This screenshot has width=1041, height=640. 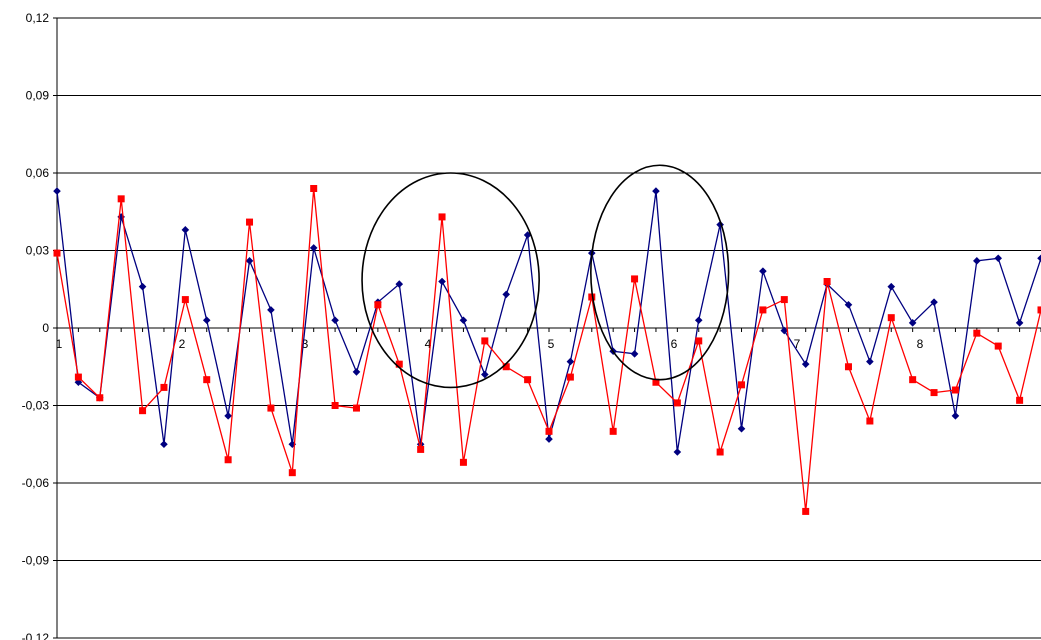 What do you see at coordinates (36, 635) in the screenshot?
I see `y-tick-label: -0,12` at bounding box center [36, 635].